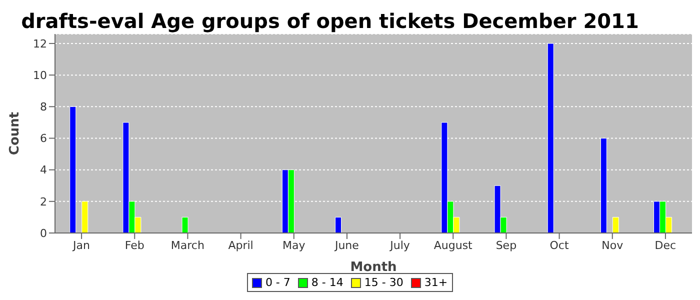  What do you see at coordinates (399, 245) in the screenshot?
I see `x-tick-label: July` at bounding box center [399, 245].